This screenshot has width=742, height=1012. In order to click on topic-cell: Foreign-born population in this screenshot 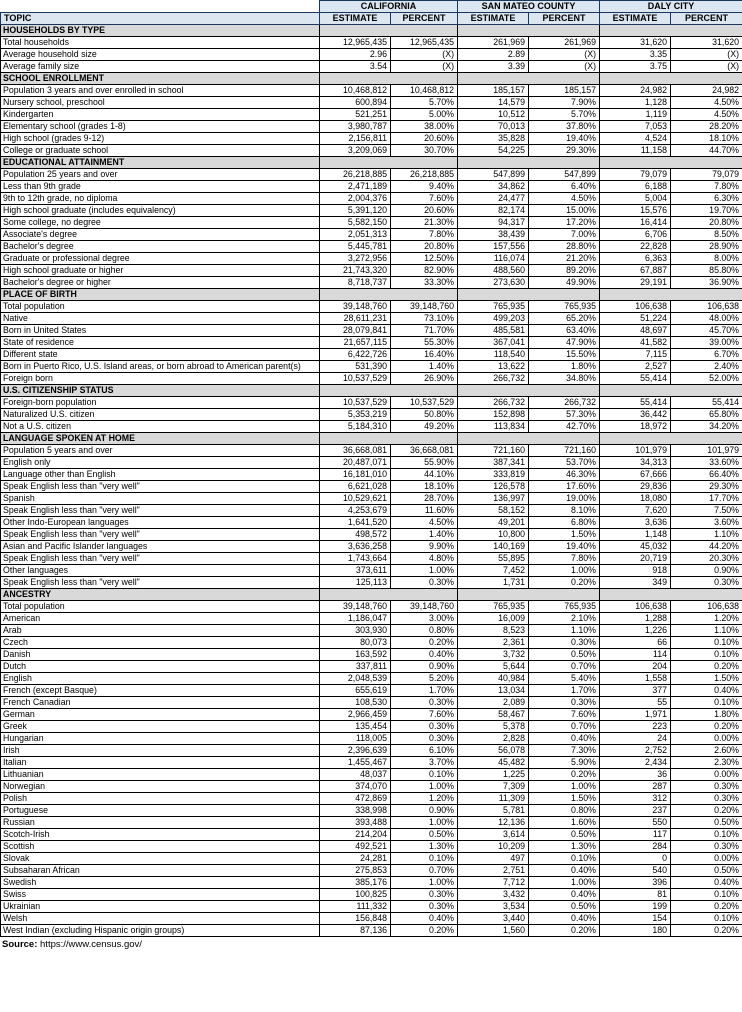, I will do `click(160, 402)`.